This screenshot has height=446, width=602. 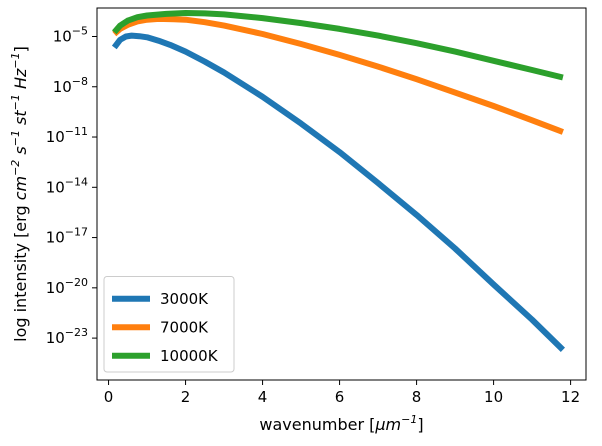 What do you see at coordinates (417, 397) in the screenshot?
I see `x-tick-label: 8` at bounding box center [417, 397].